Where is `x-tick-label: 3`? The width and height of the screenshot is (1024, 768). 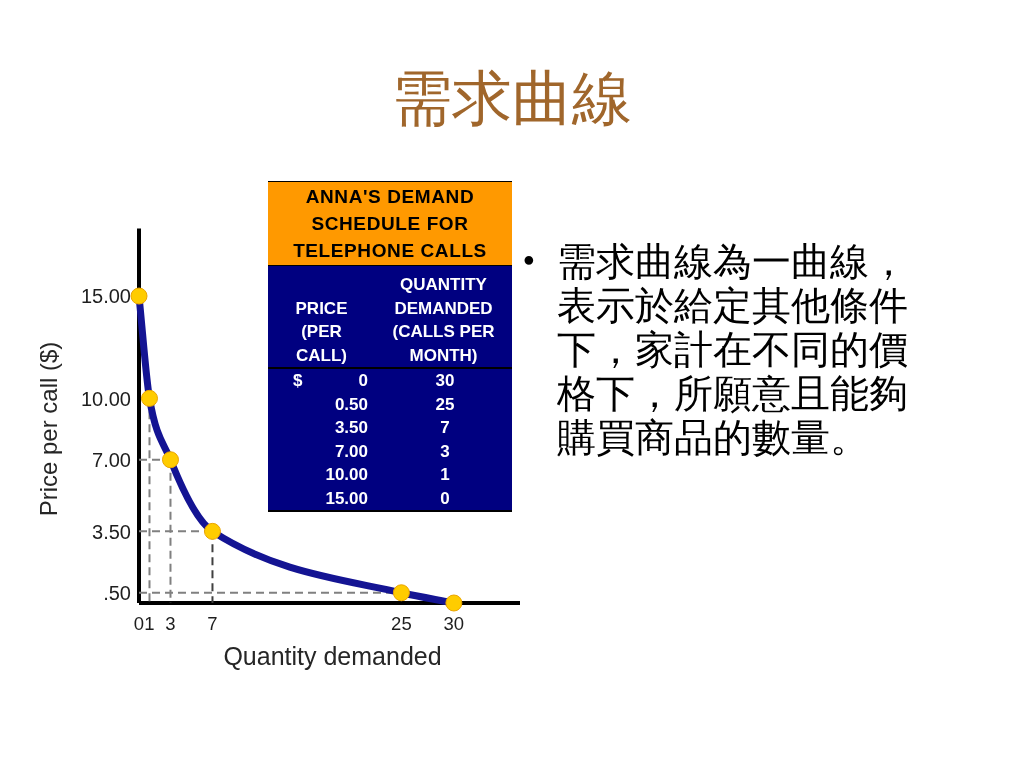
x-tick-label: 3 is located at coordinates (170, 623).